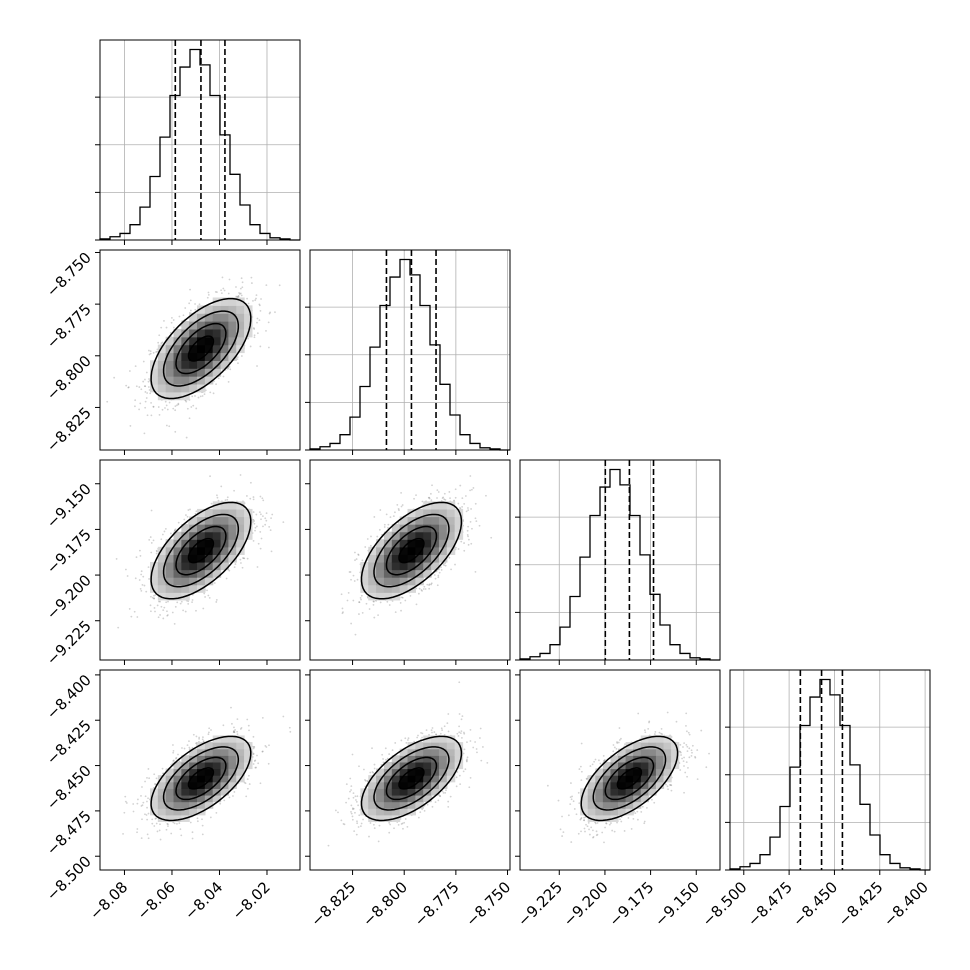 The height and width of the screenshot is (970, 970). I want to click on histogram-step, so click(199, 144).